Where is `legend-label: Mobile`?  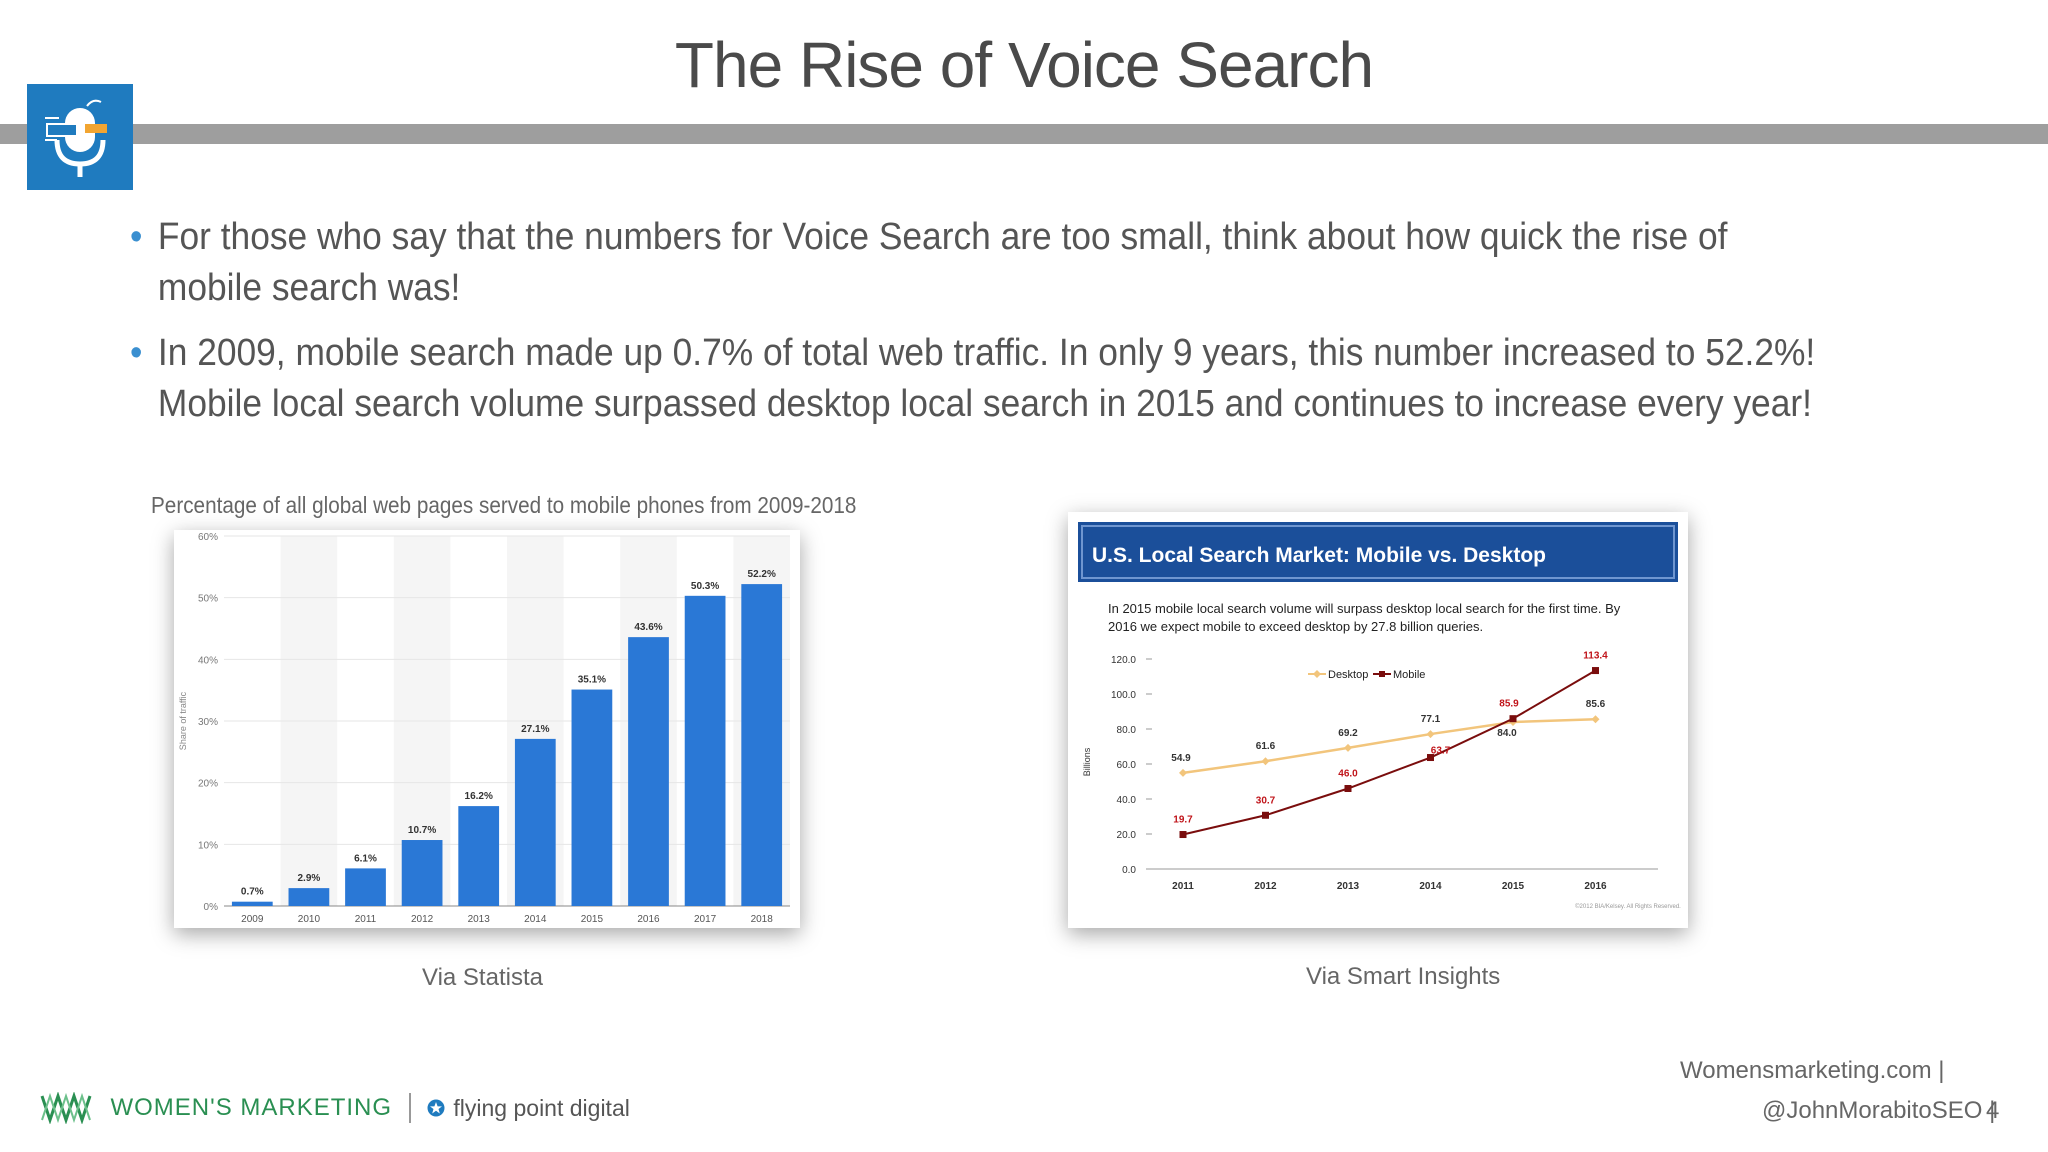
legend-label: Mobile is located at coordinates (1409, 675).